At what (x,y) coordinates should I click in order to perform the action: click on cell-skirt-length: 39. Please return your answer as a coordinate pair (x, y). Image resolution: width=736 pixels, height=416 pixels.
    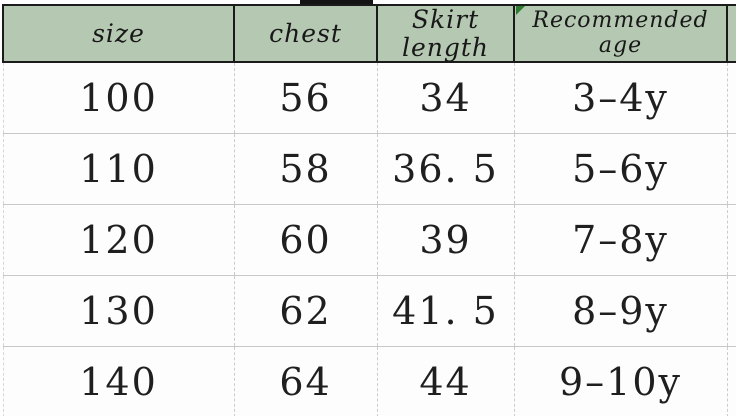
    Looking at the image, I should click on (445, 240).